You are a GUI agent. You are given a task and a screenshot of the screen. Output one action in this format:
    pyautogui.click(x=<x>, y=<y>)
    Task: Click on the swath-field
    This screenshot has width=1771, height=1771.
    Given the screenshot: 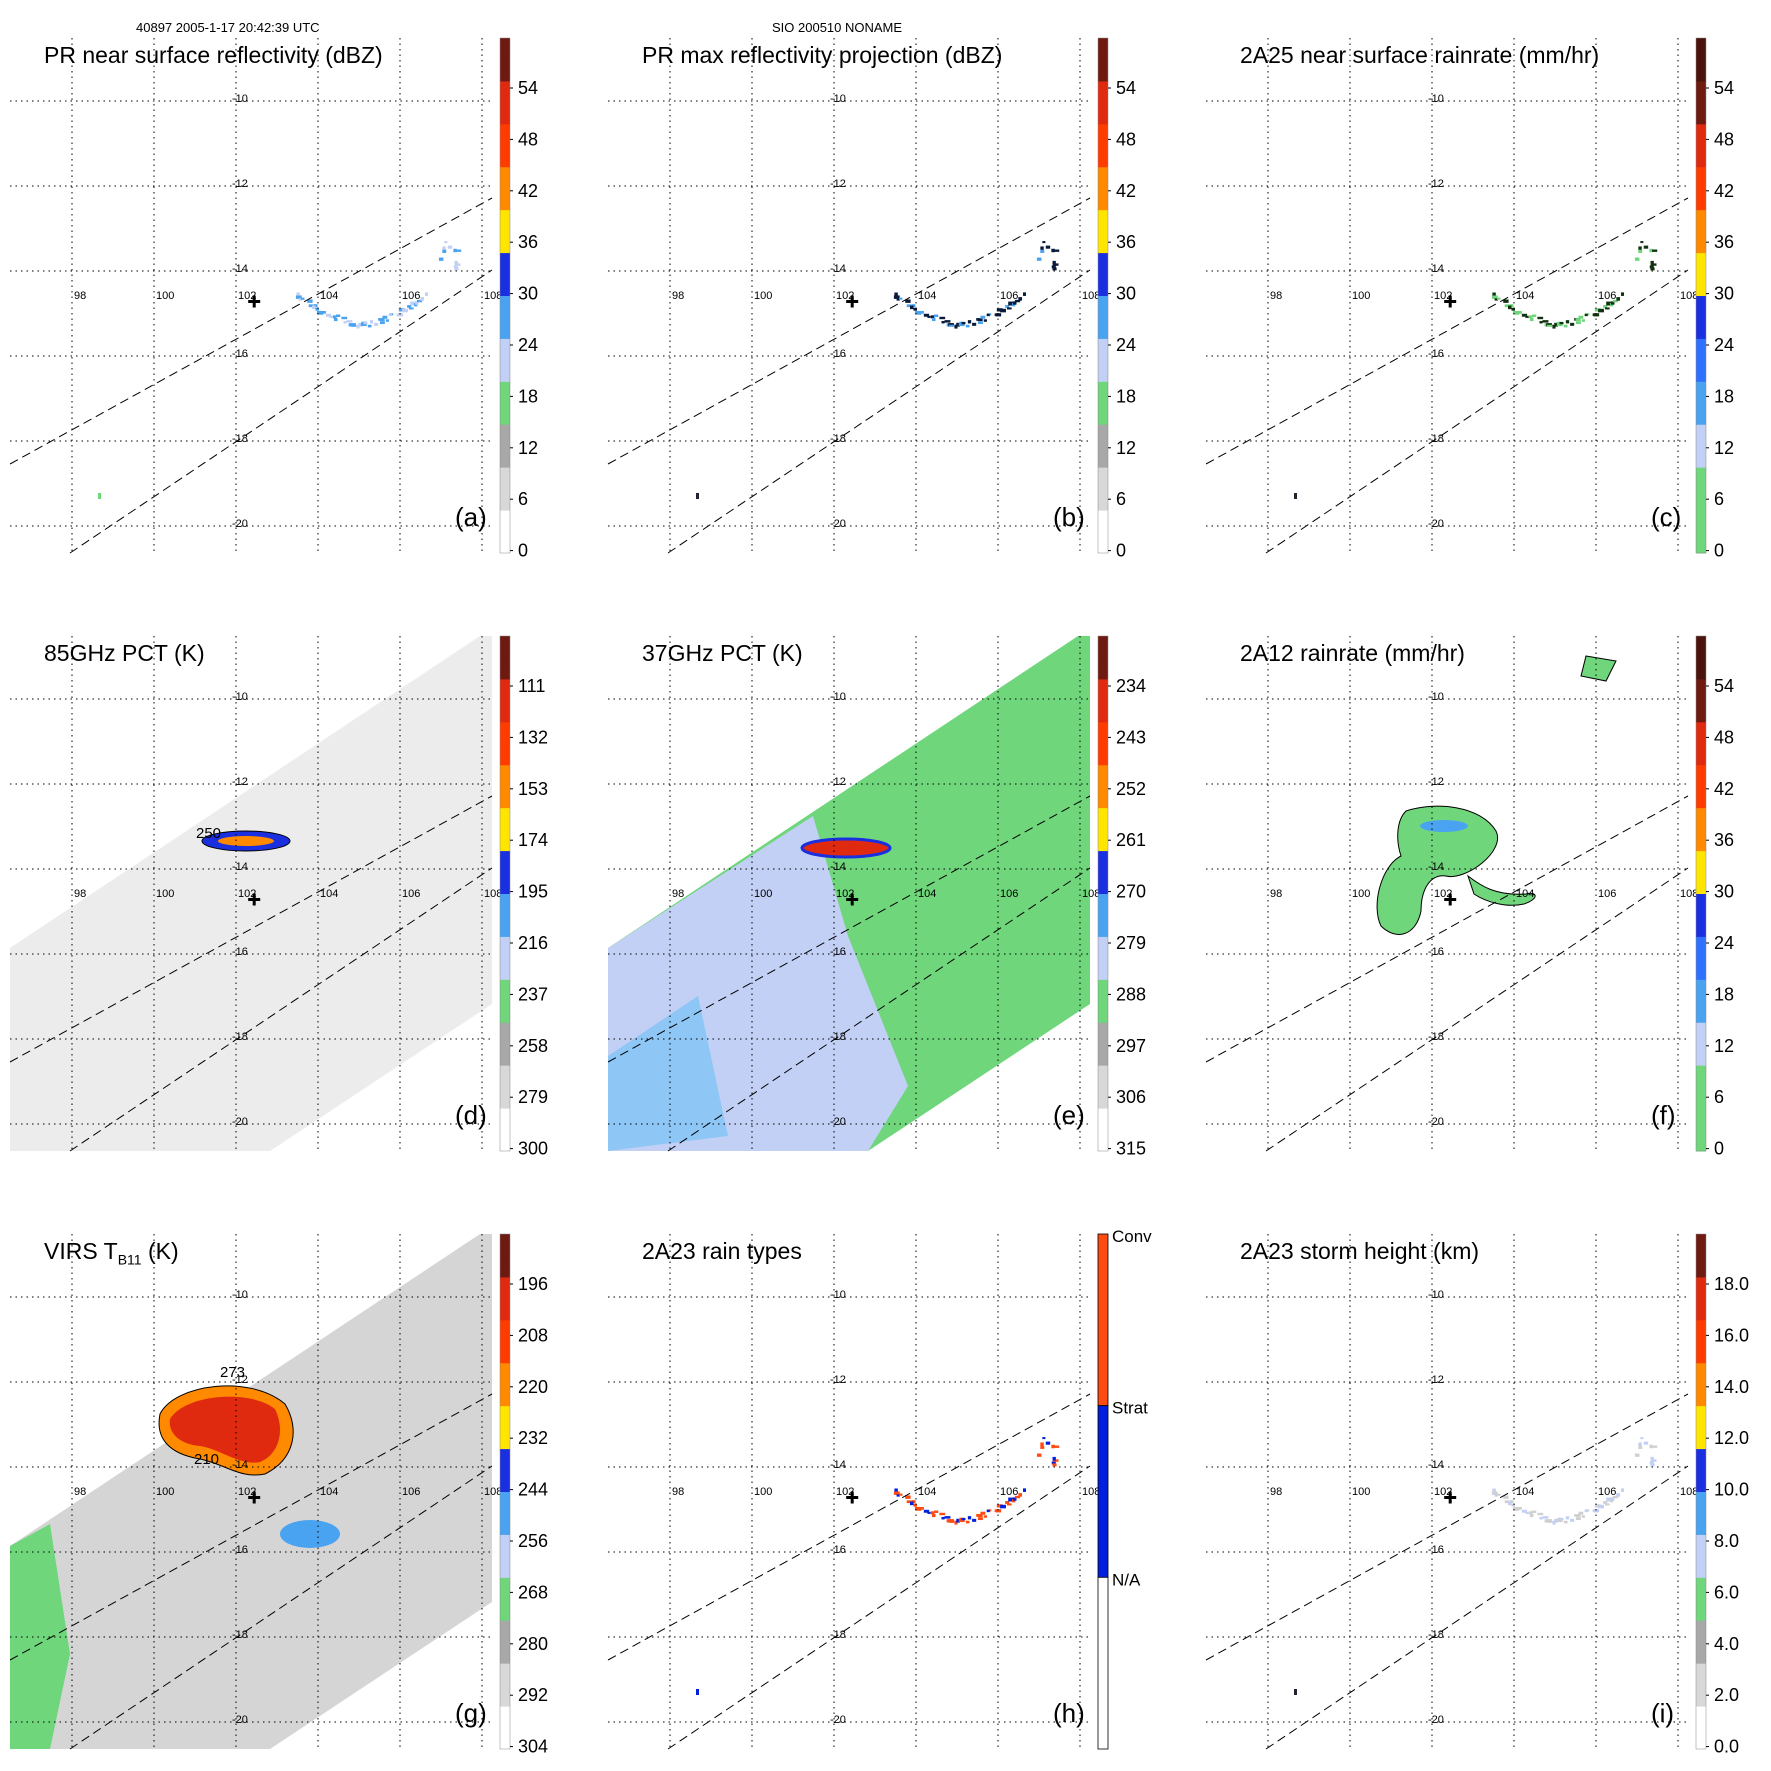 What is the action you would take?
    pyautogui.click(x=251, y=1491)
    